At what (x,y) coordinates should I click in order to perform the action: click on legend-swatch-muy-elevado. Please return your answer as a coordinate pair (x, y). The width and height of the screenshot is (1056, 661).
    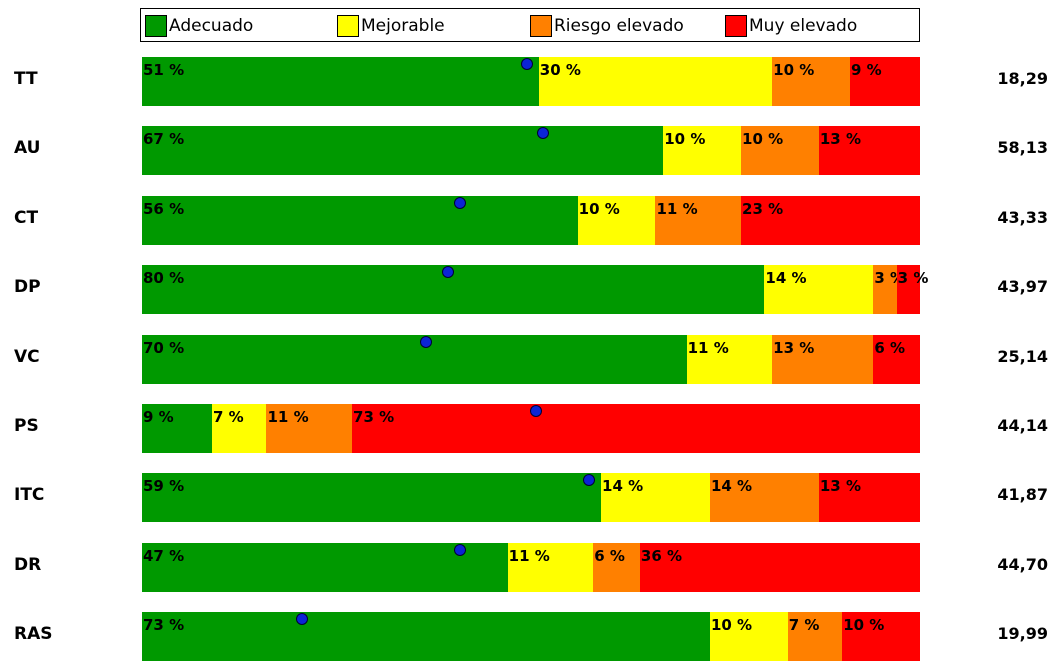
    Looking at the image, I should click on (736, 26).